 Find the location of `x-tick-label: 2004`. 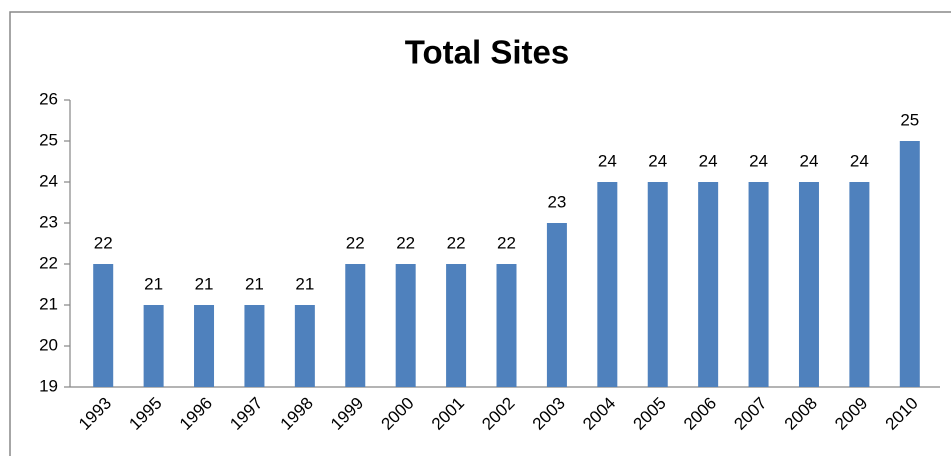

x-tick-label: 2004 is located at coordinates (599, 414).